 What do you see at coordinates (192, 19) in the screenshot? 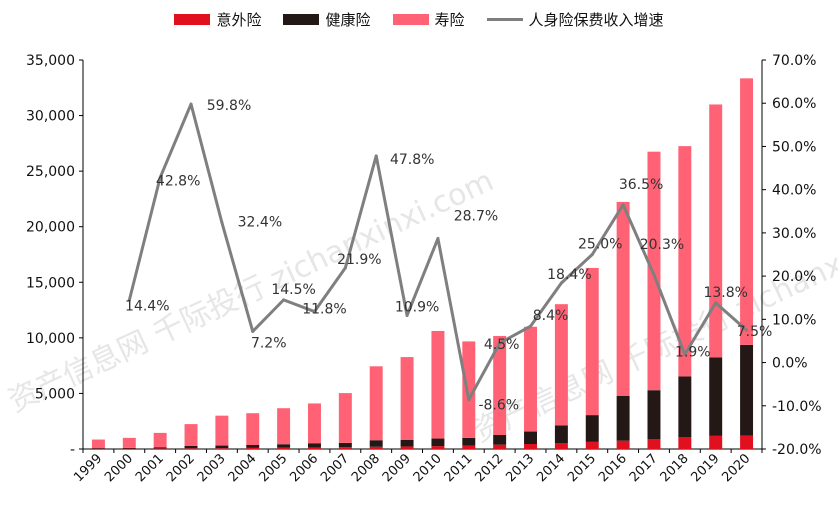
I see `legend-swatch-accident` at bounding box center [192, 19].